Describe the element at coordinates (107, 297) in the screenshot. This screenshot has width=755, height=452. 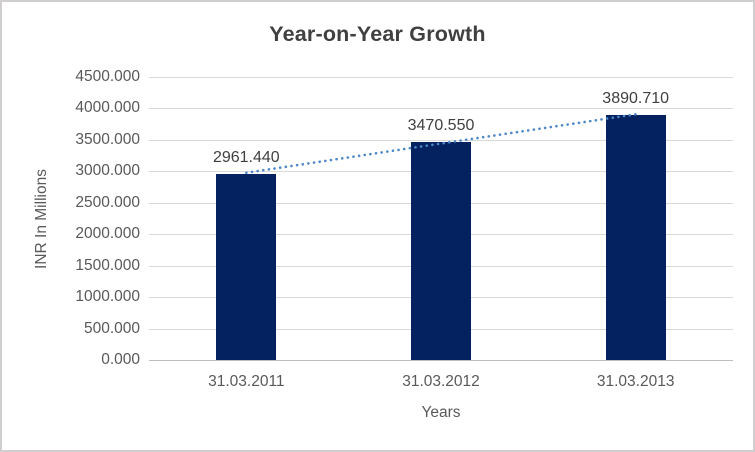
I see `y-tick-label: 1000.000` at that location.